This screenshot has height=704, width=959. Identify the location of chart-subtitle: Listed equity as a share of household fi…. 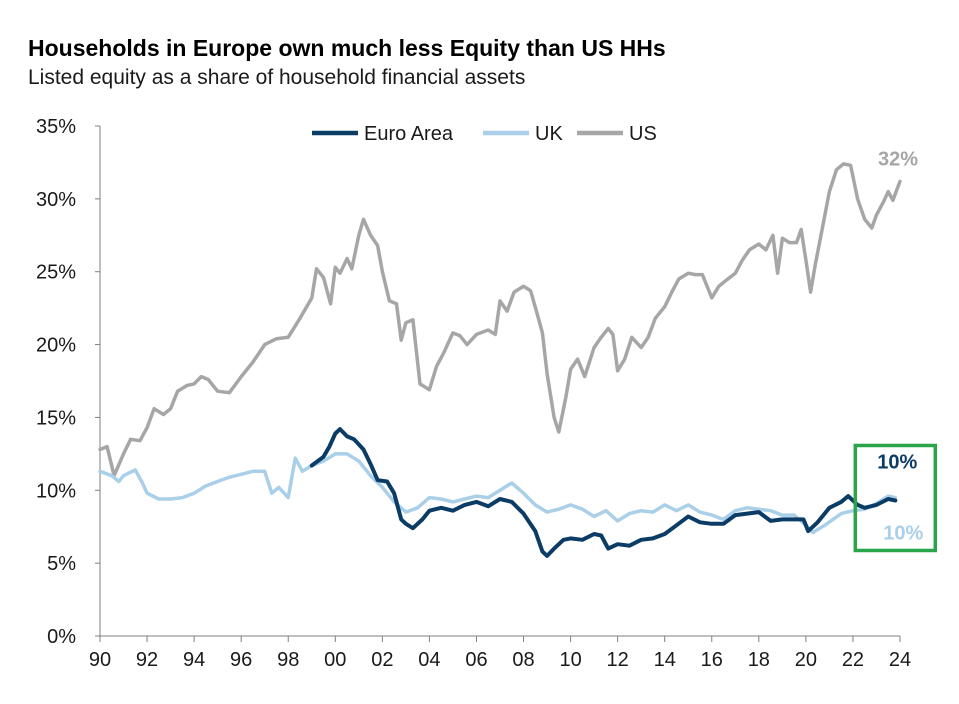
(277, 77).